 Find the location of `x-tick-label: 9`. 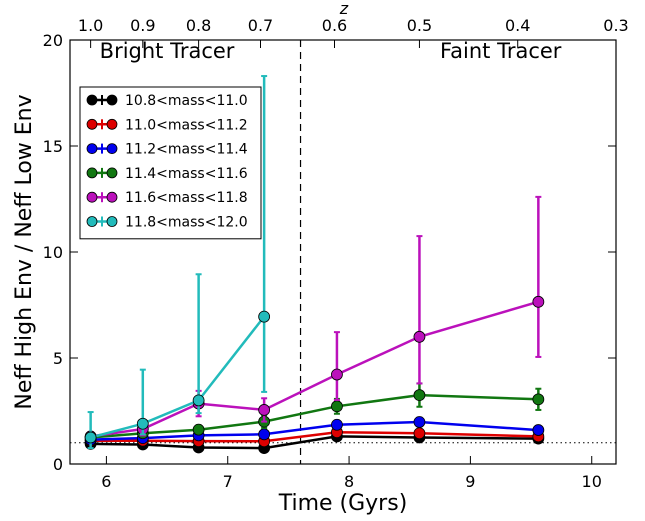

x-tick-label: 9 is located at coordinates (470, 481).